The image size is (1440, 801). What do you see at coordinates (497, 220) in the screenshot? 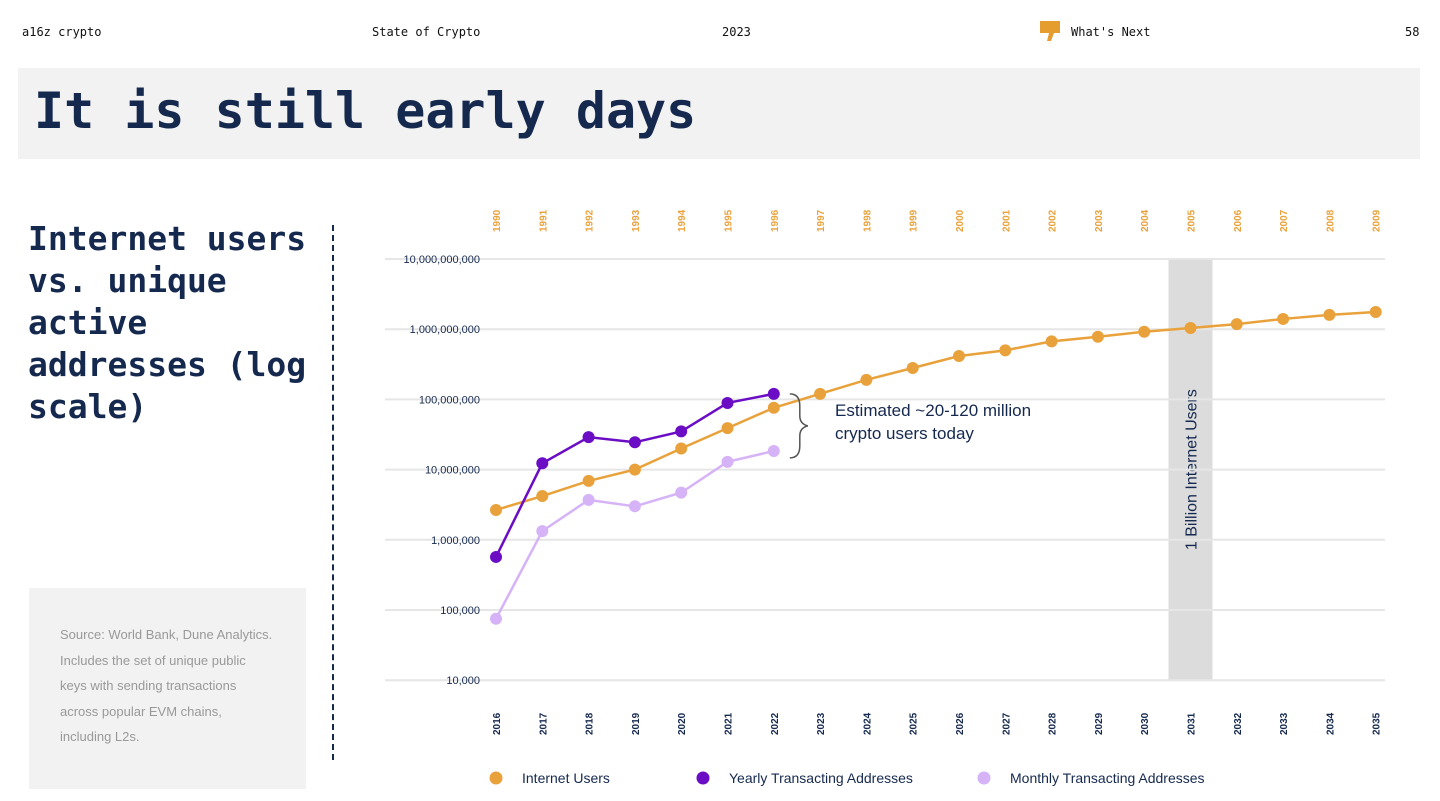
I see `x-top-tick-label: 1990` at bounding box center [497, 220].